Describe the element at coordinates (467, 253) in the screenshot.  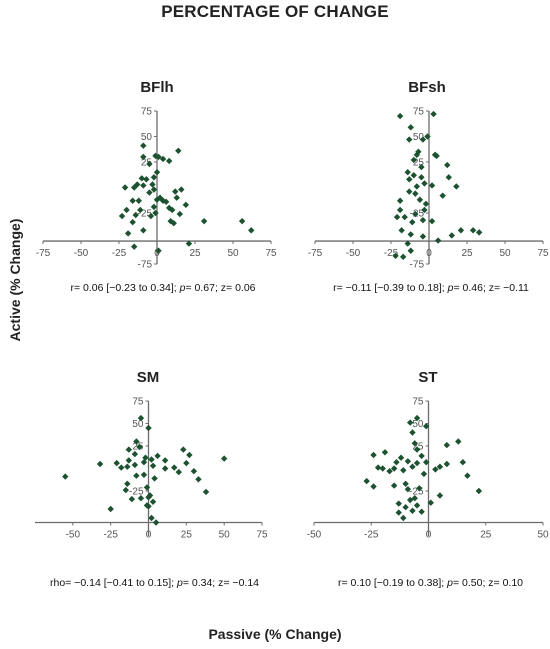
I see `x-tick-label: 25` at that location.